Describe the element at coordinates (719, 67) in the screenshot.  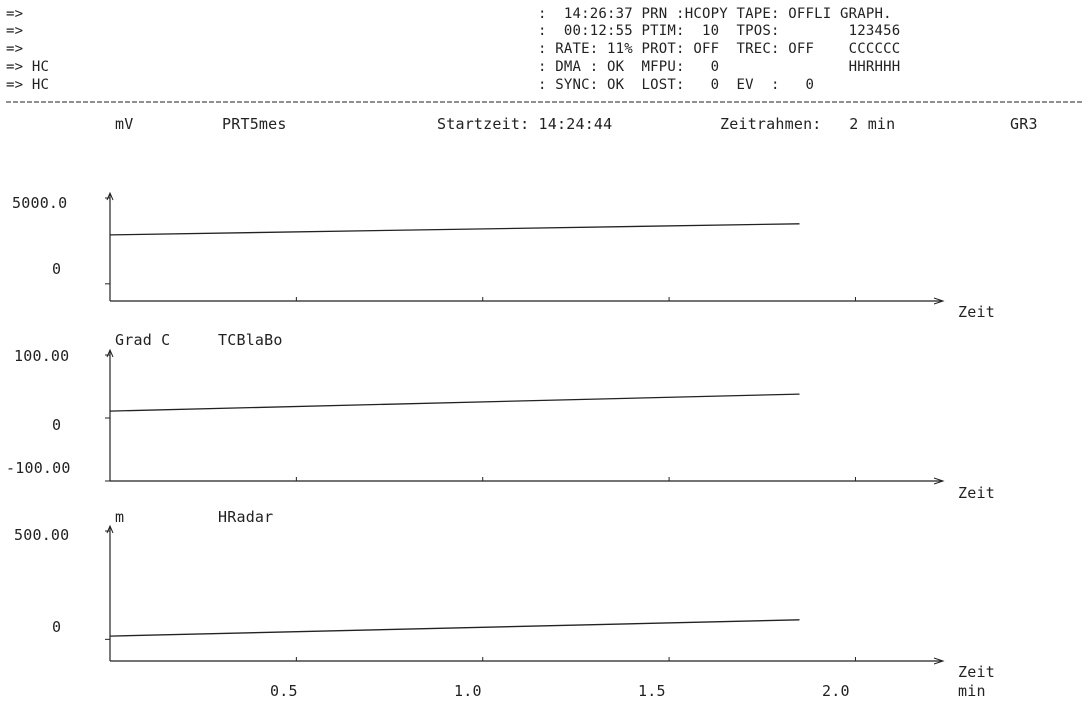
I see `status-line: : DMA : OK MFPU: 0 HHRHHH` at that location.